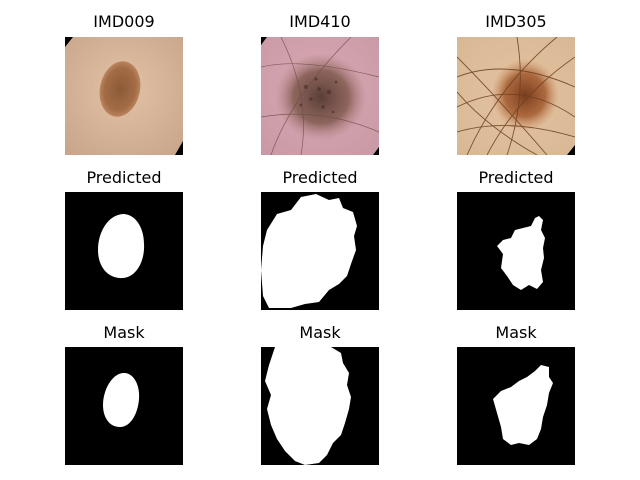 The height and width of the screenshot is (480, 640). I want to click on ground-truth-mask-imd009, so click(124, 406).